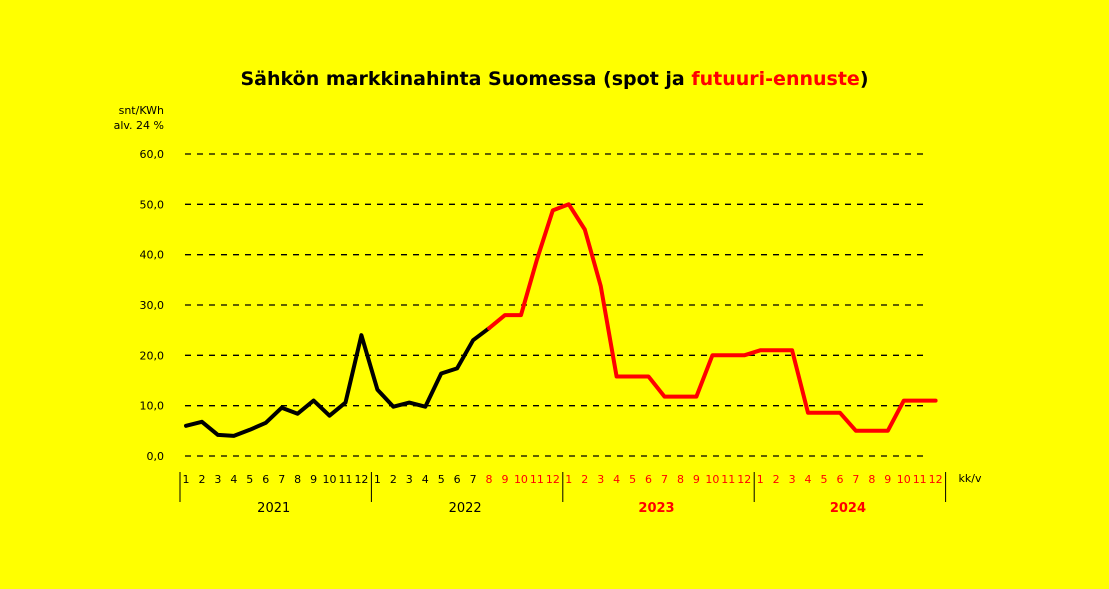 This screenshot has width=1109, height=589. Describe the element at coordinates (152, 406) in the screenshot. I see `y-tick-label: 10,0` at that location.